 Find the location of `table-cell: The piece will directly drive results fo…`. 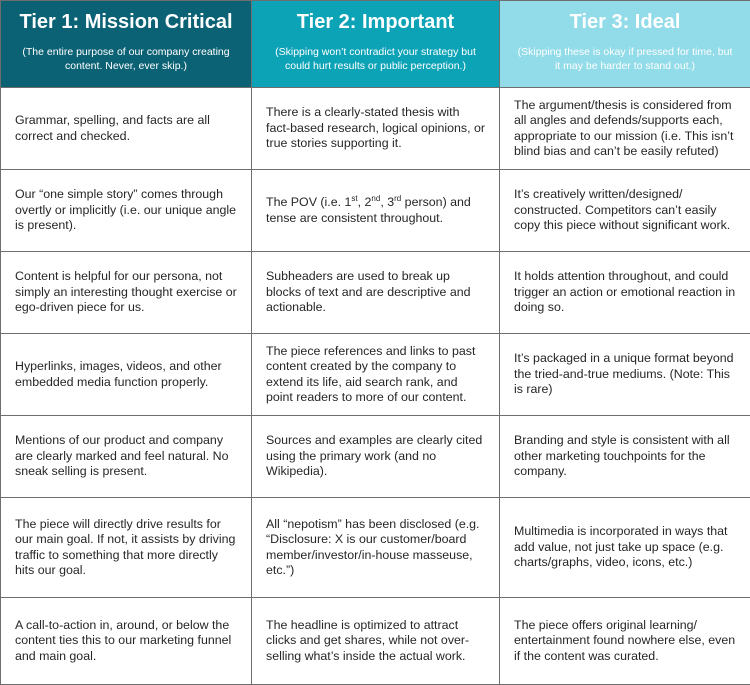

table-cell: The piece will directly drive results fo… is located at coordinates (126, 548).